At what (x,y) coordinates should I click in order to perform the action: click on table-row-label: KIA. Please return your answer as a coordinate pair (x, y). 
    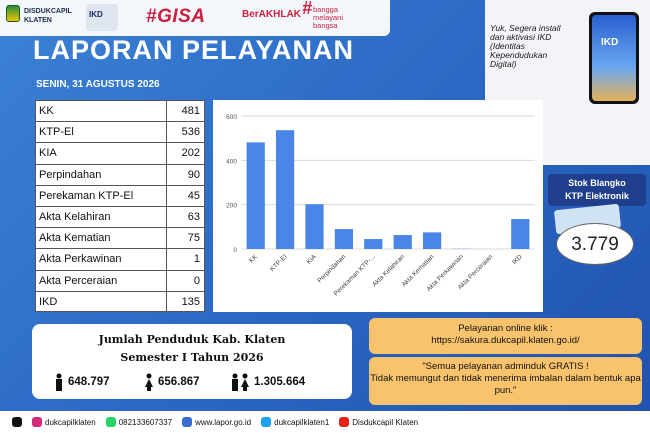
    Looking at the image, I should click on (101, 153).